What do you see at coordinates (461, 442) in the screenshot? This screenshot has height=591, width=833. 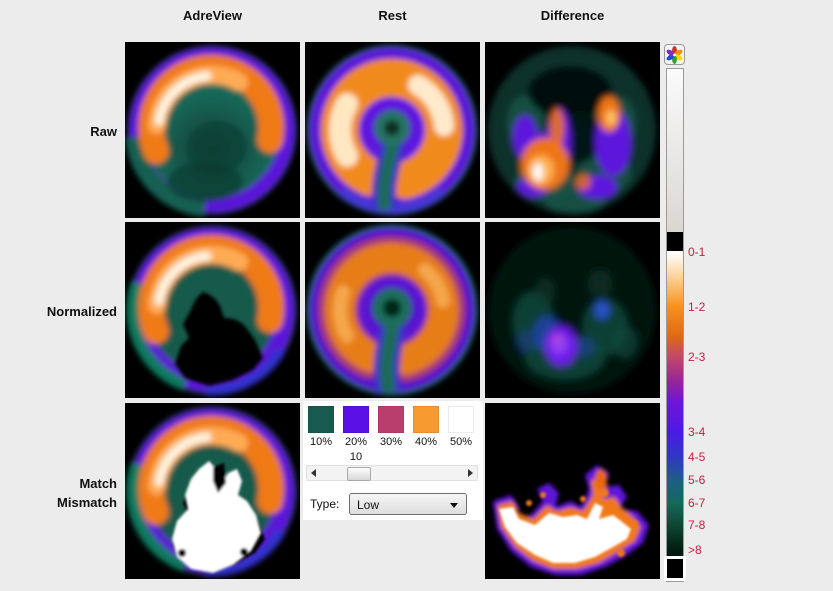 I see `legend-swatch-label: 50%` at bounding box center [461, 442].